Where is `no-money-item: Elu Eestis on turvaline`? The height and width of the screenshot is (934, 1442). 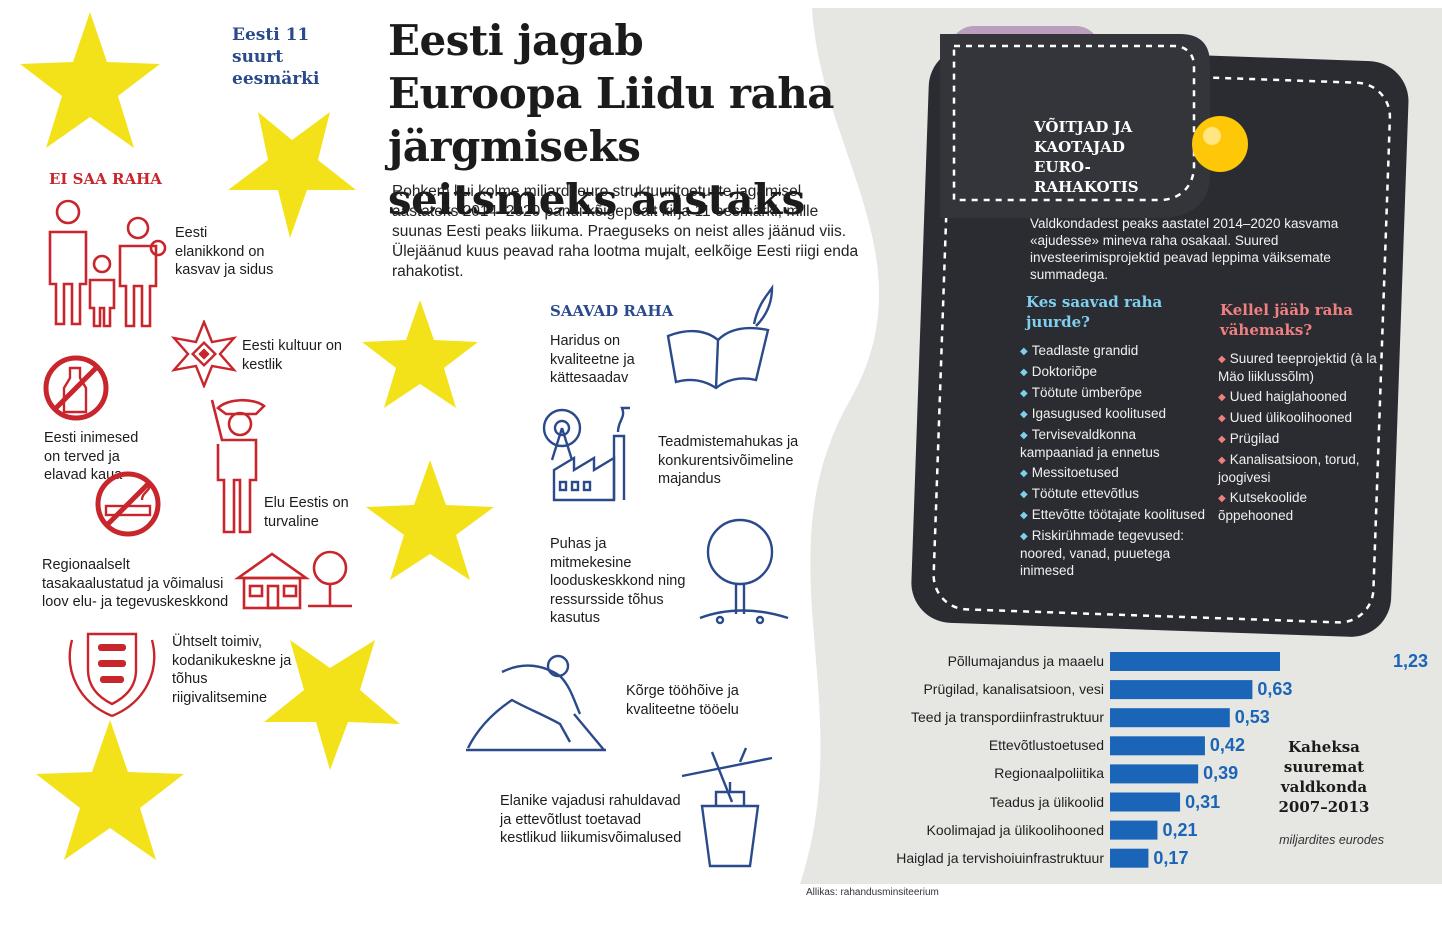 no-money-item: Elu Eestis on turvaline is located at coordinates (306, 512).